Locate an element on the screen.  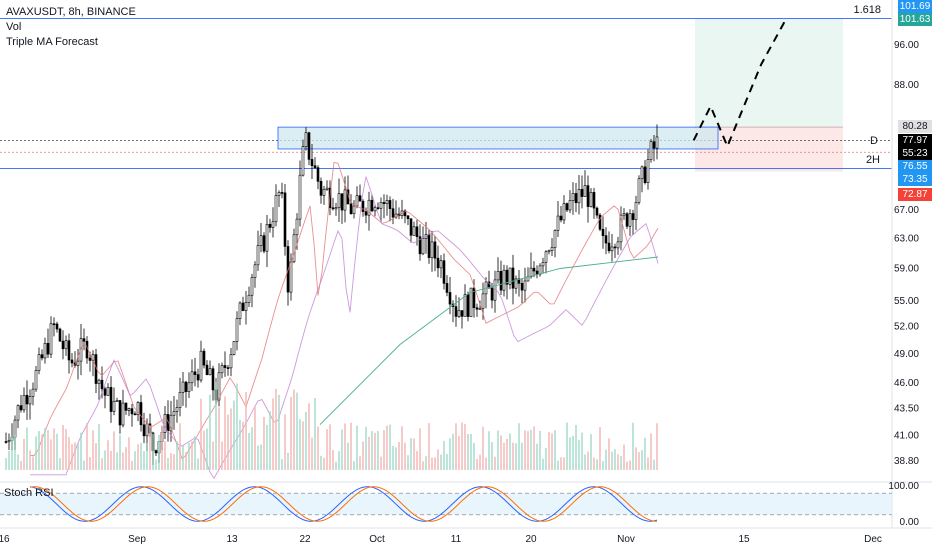
y-tick-label: 88.00 is located at coordinates (906, 85).